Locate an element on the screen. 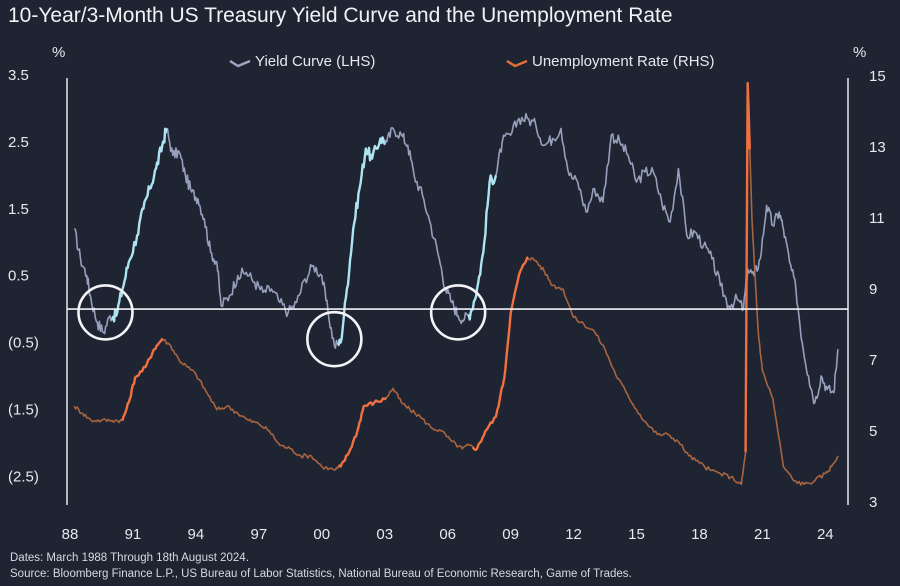 The image size is (900, 586). x-tick-label: 88 is located at coordinates (70, 534).